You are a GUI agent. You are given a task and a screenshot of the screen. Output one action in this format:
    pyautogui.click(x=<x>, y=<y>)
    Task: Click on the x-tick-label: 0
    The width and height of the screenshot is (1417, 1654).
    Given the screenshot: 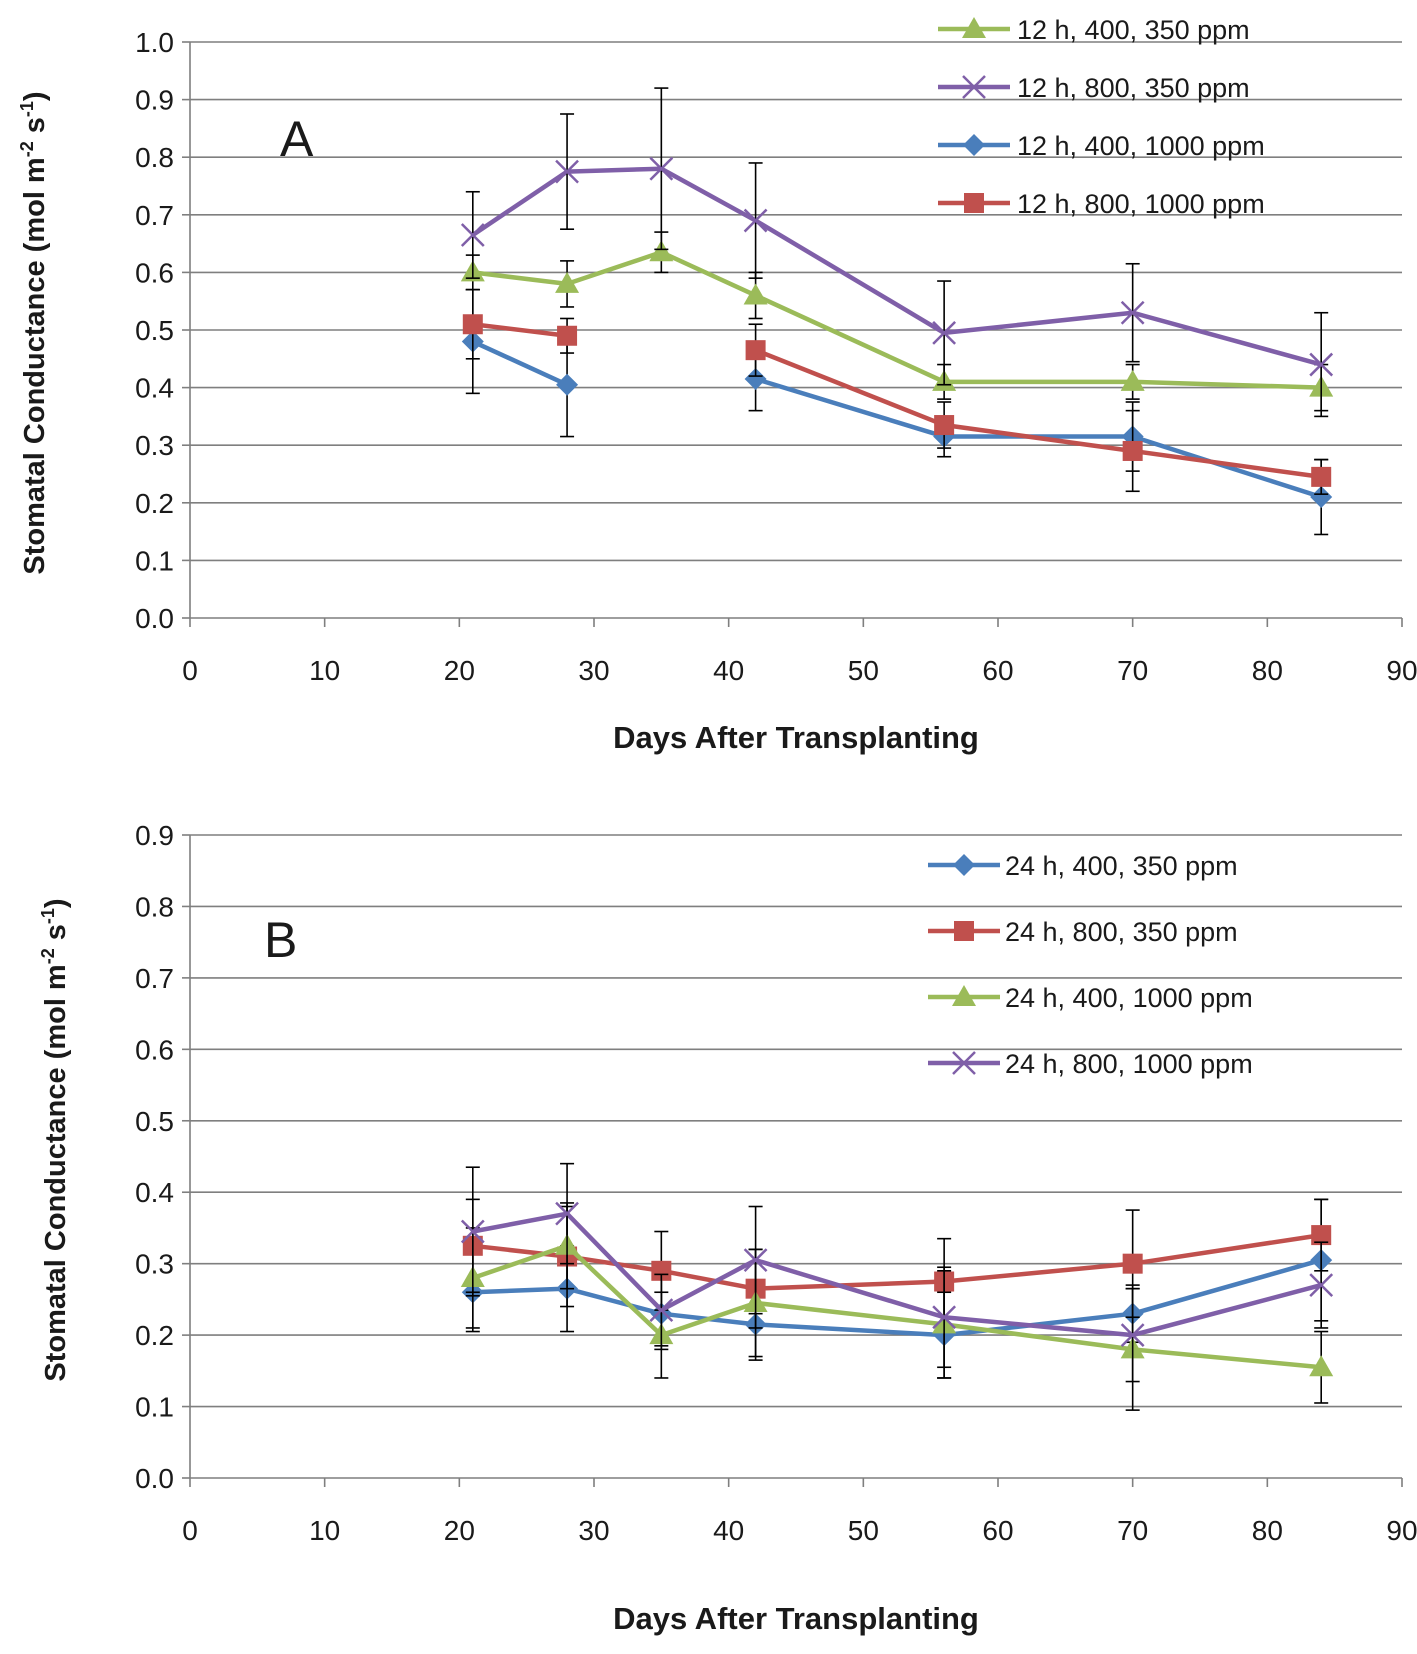 What is the action you would take?
    pyautogui.click(x=190, y=1530)
    